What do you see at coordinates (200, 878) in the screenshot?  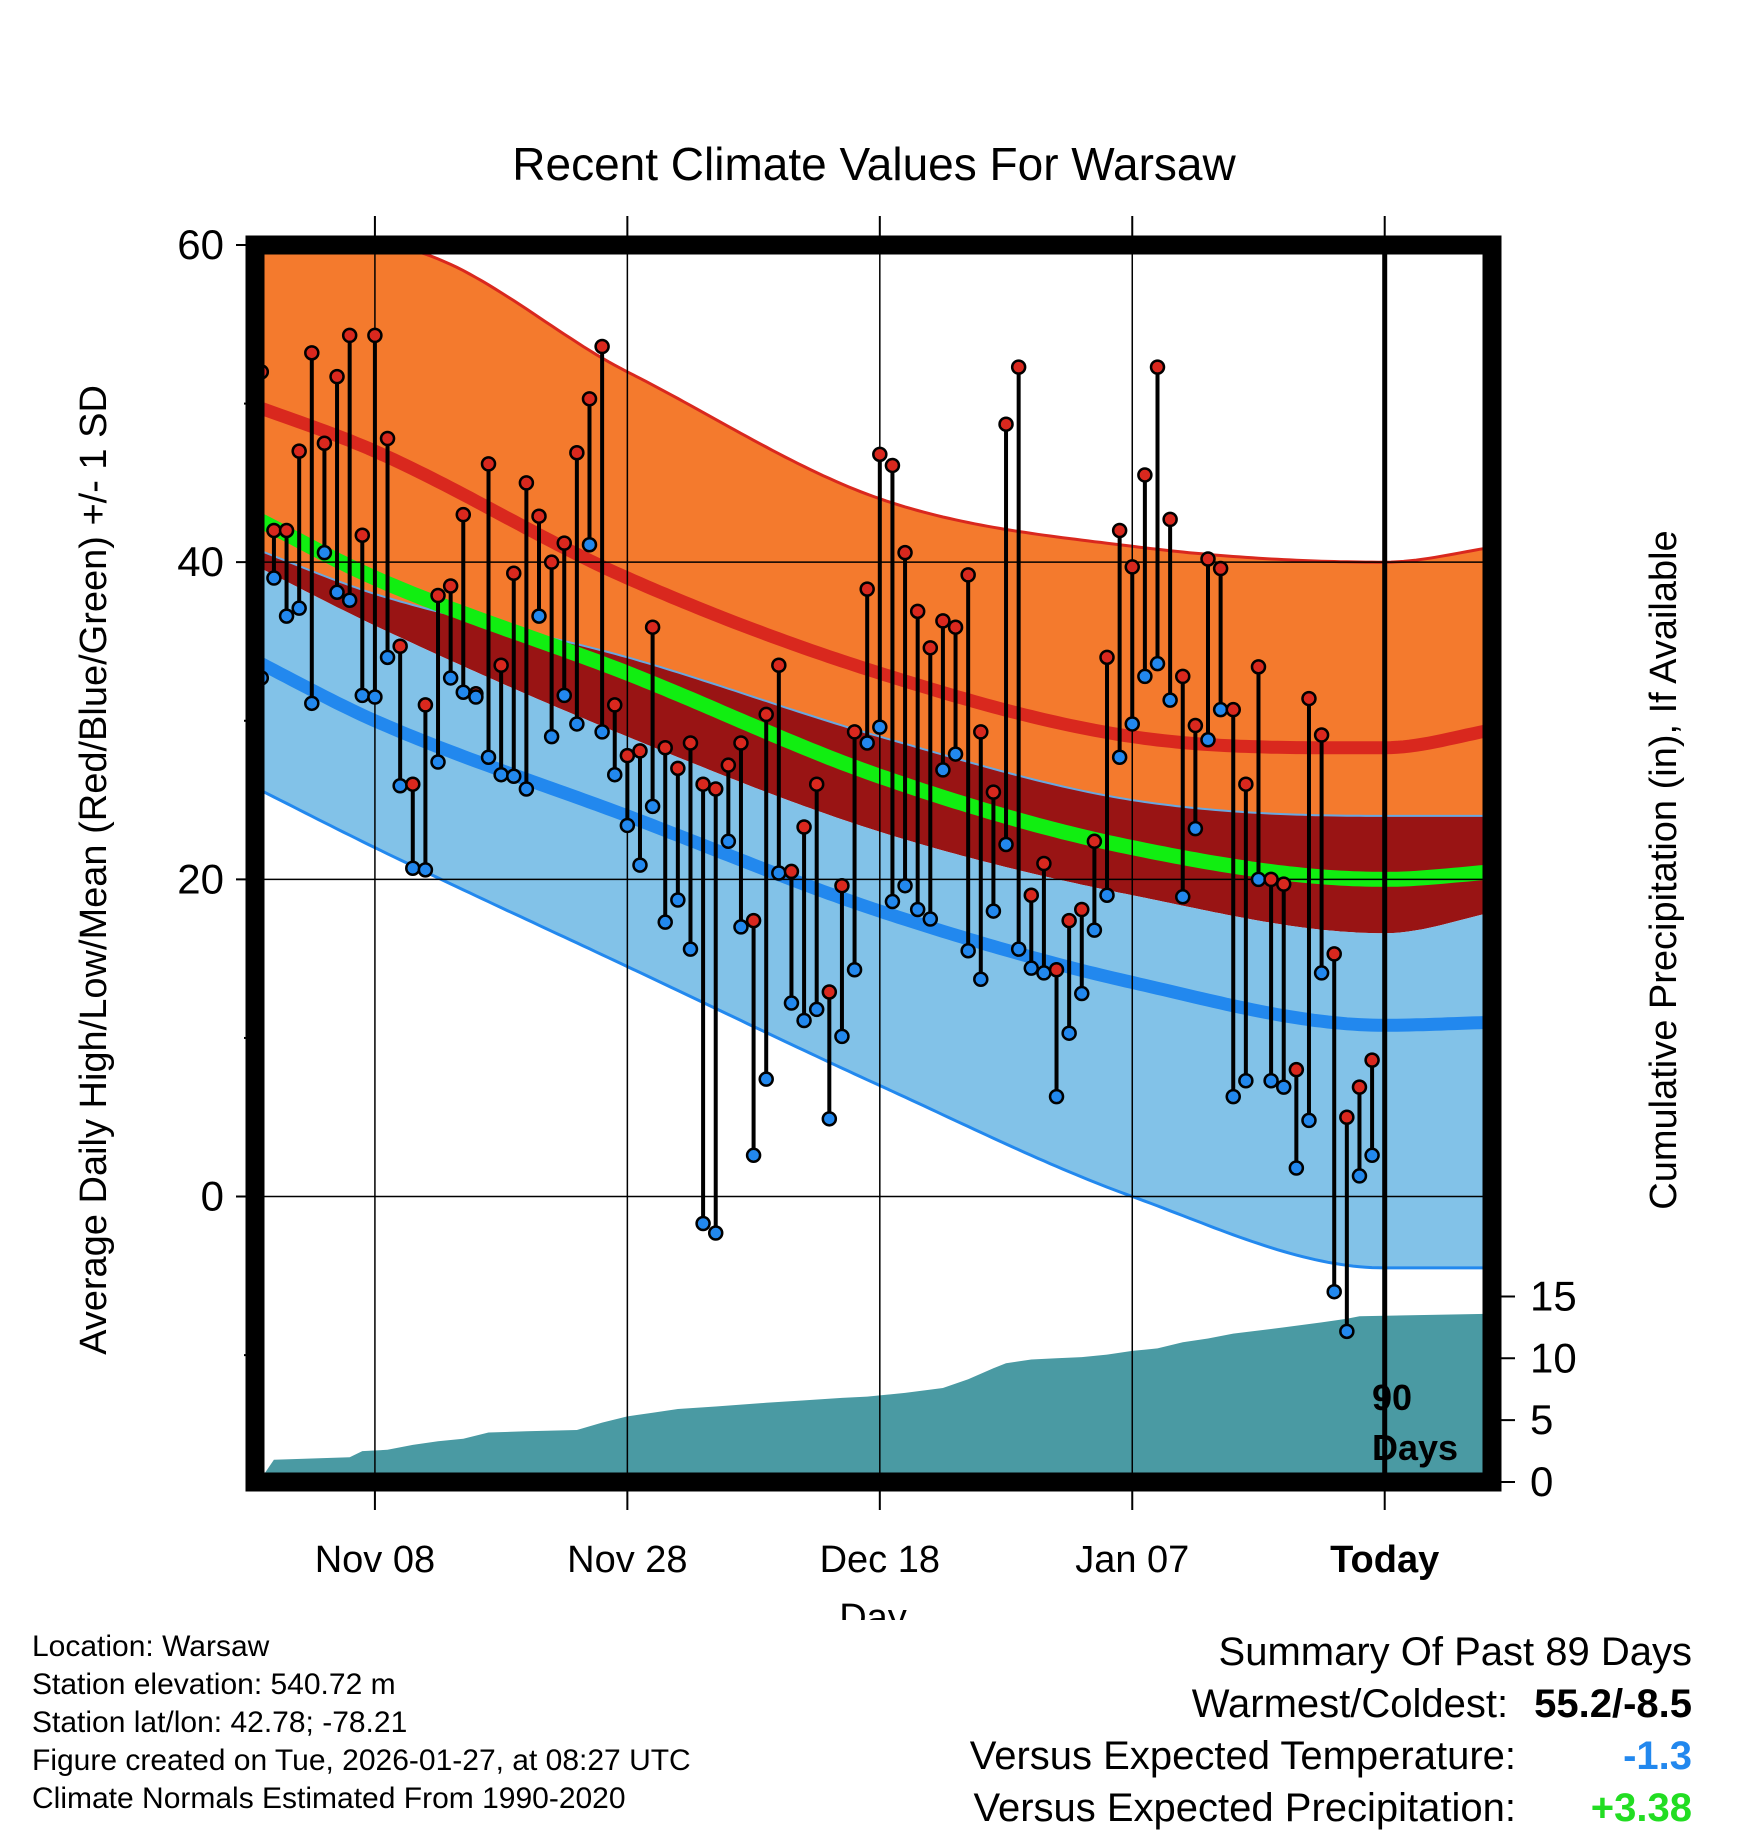 I see `y-tick-label: 20` at bounding box center [200, 878].